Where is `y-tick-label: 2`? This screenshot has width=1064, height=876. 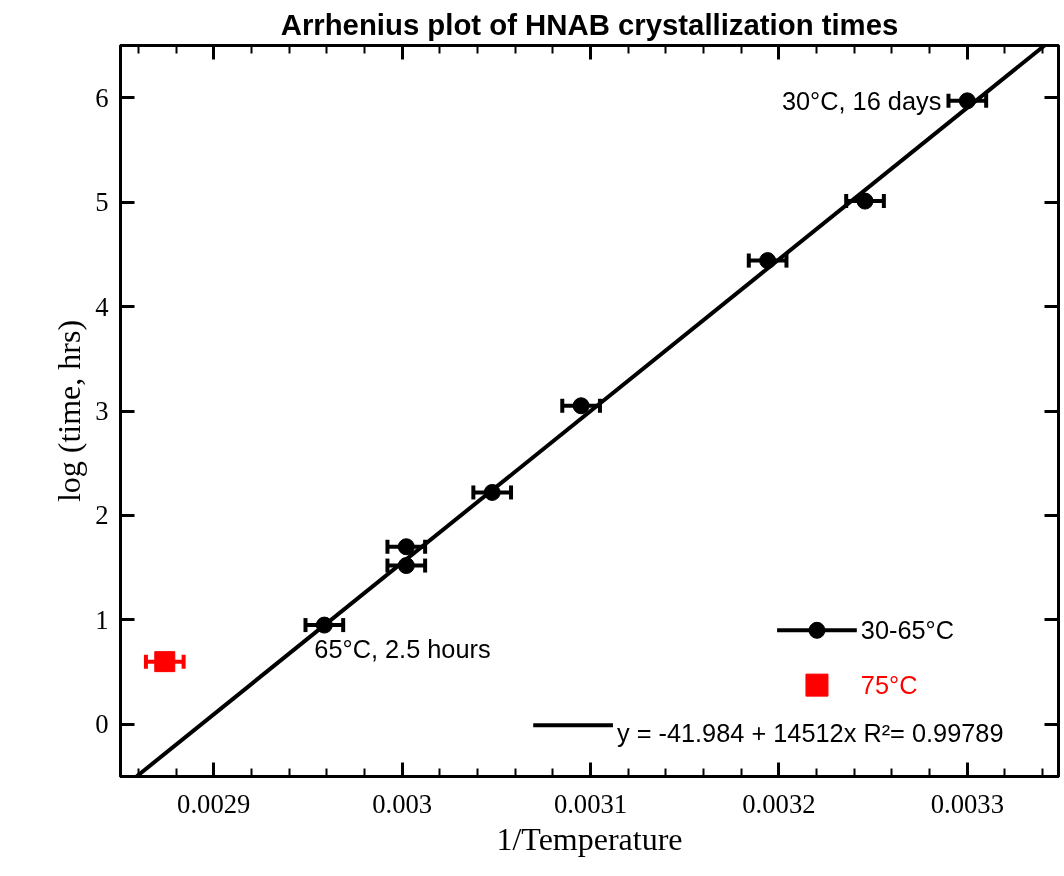 y-tick-label: 2 is located at coordinates (102, 515).